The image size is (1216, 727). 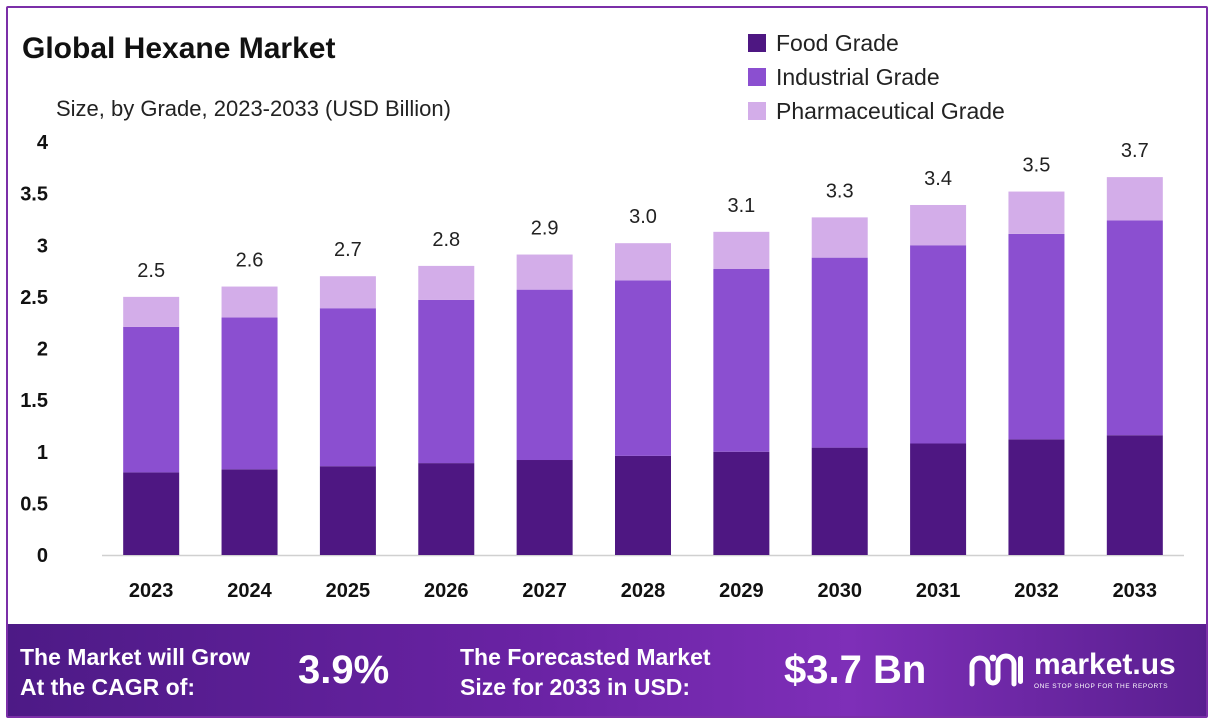 I want to click on y-tick-label: 2.5, so click(x=34, y=298).